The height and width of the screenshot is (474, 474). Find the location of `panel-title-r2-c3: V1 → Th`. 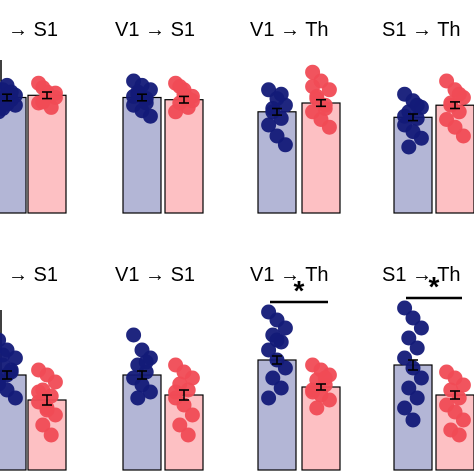

panel-title-r2-c3: V1 → Th is located at coordinates (289, 275).